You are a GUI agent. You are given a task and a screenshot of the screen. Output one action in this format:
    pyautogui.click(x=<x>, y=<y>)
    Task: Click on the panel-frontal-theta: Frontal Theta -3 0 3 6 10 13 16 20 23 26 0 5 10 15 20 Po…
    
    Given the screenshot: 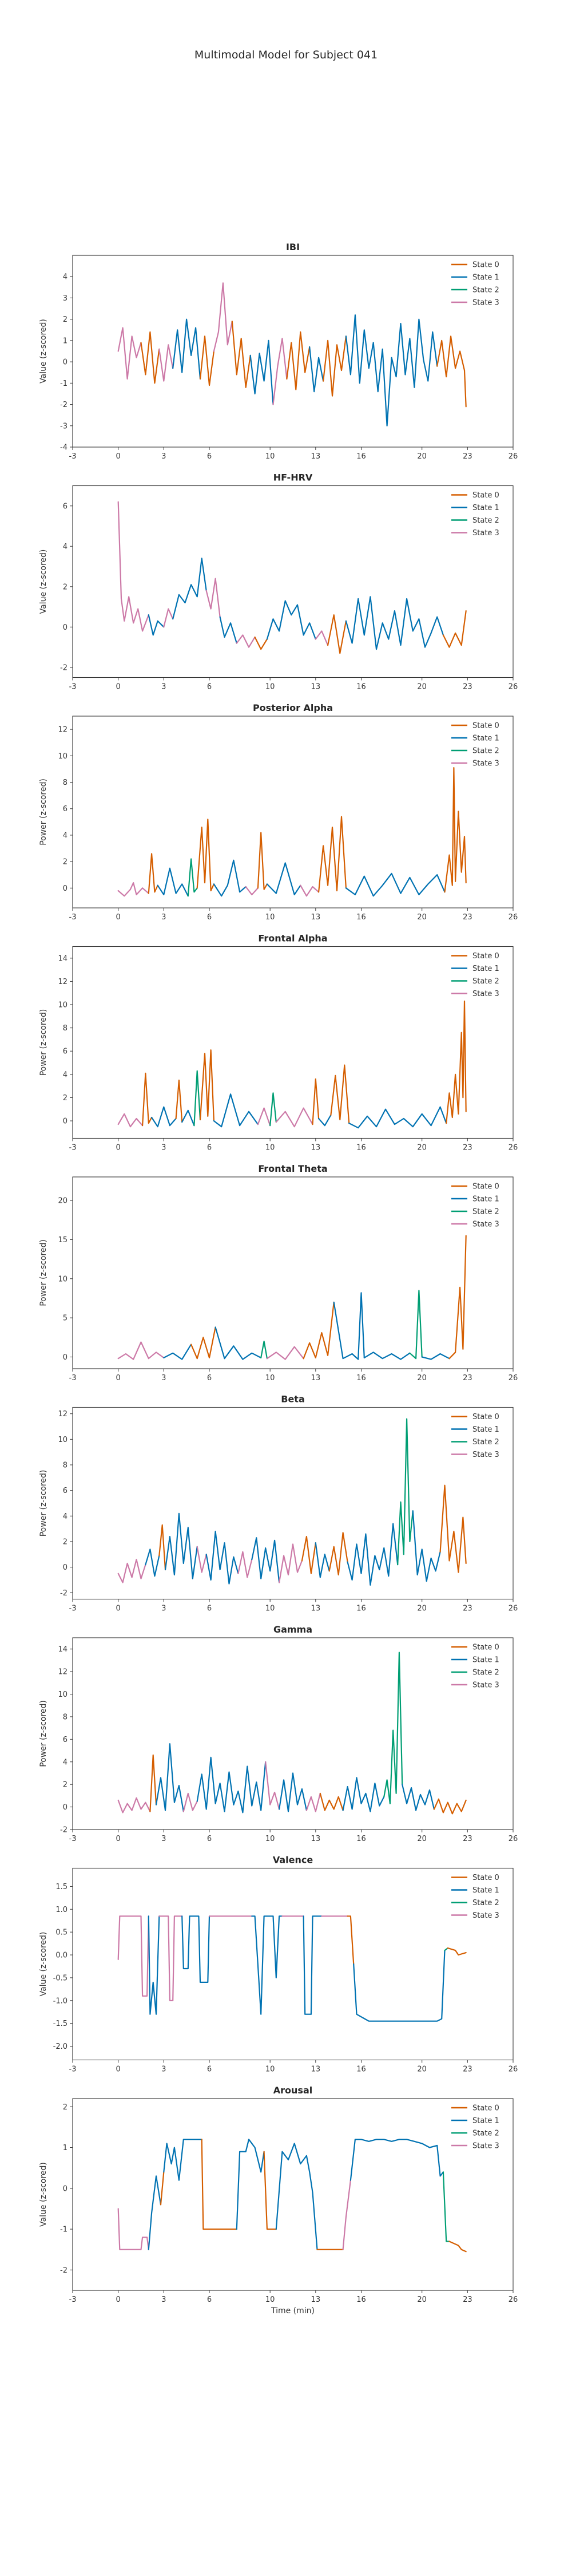 What is the action you would take?
    pyautogui.click(x=278, y=1272)
    